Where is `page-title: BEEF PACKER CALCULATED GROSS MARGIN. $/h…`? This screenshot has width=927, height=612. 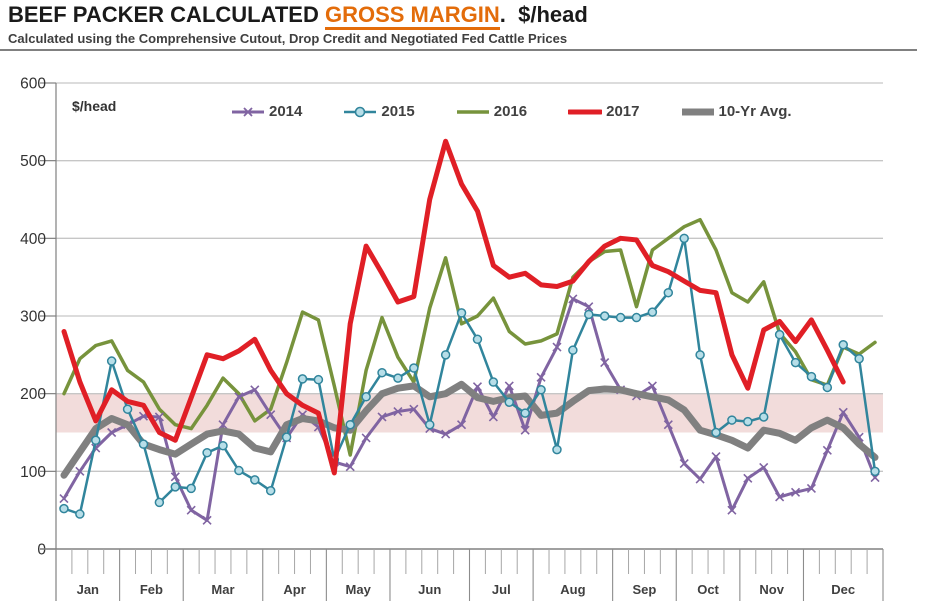
page-title: BEEF PACKER CALCULATED GROSS MARGIN. $/h… is located at coordinates (298, 16).